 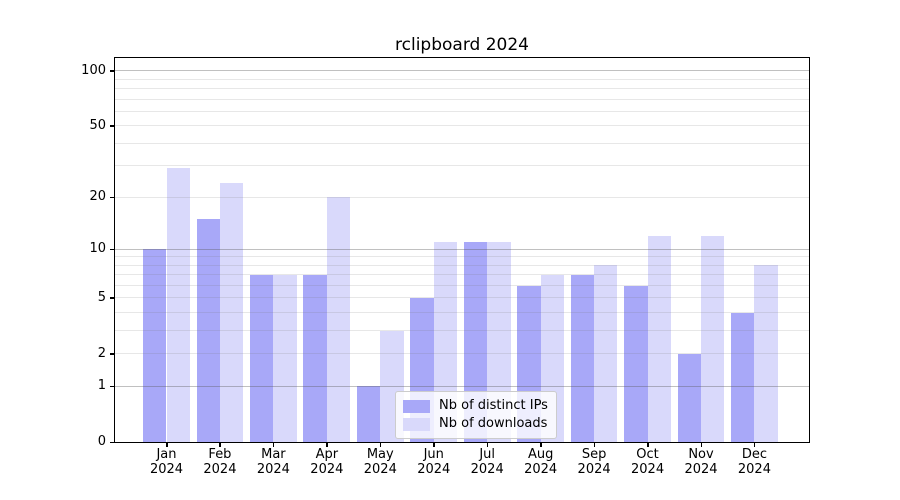 I want to click on x-tick-label: Jul 2024, so click(x=487, y=462).